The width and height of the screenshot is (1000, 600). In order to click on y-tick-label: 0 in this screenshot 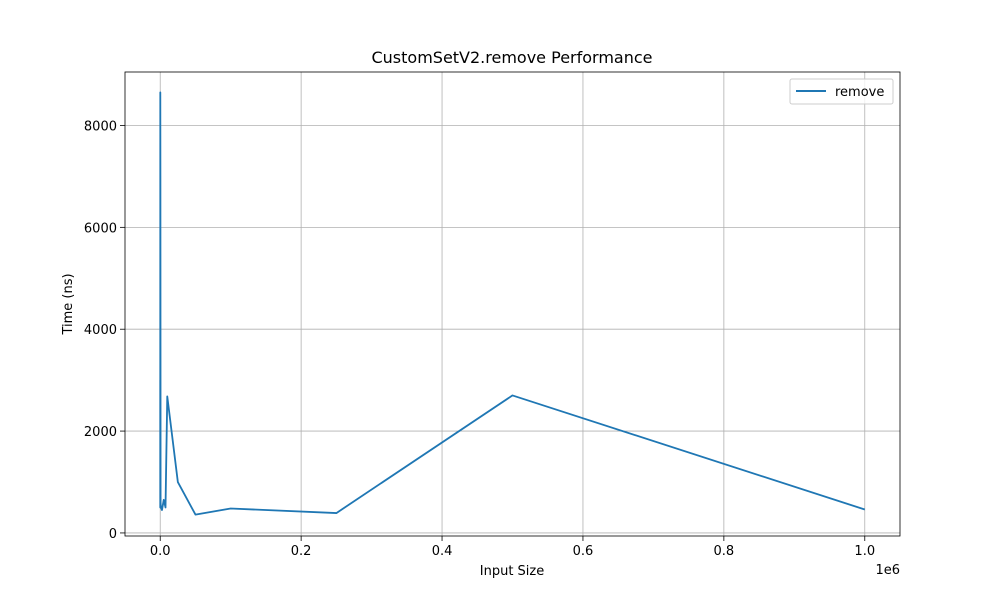, I will do `click(113, 534)`.